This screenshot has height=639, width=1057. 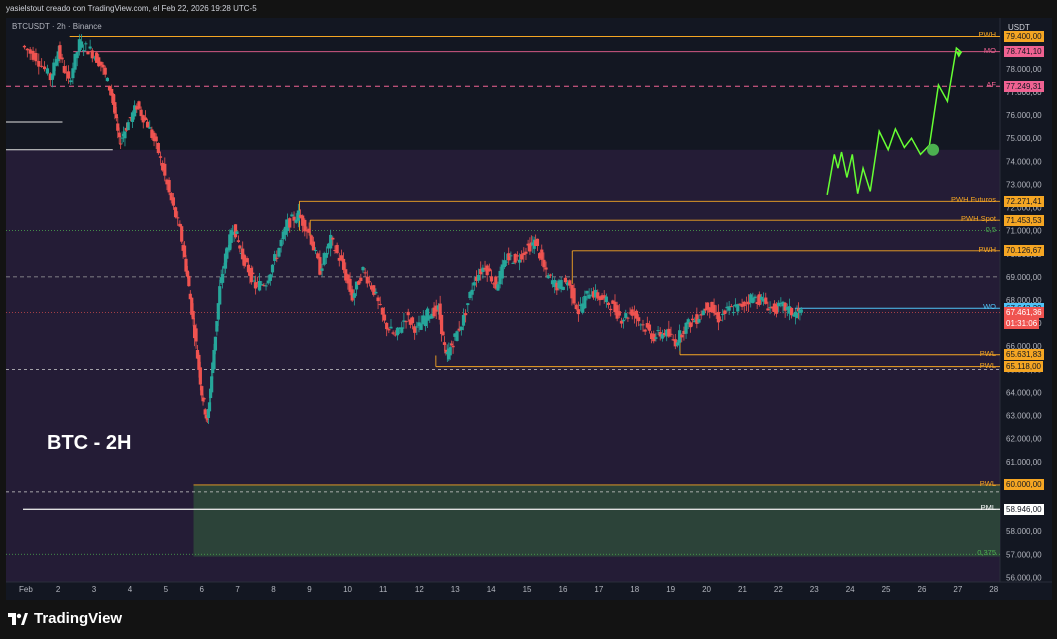 What do you see at coordinates (65, 618) in the screenshot?
I see `tradingview-brand: TradingView` at bounding box center [65, 618].